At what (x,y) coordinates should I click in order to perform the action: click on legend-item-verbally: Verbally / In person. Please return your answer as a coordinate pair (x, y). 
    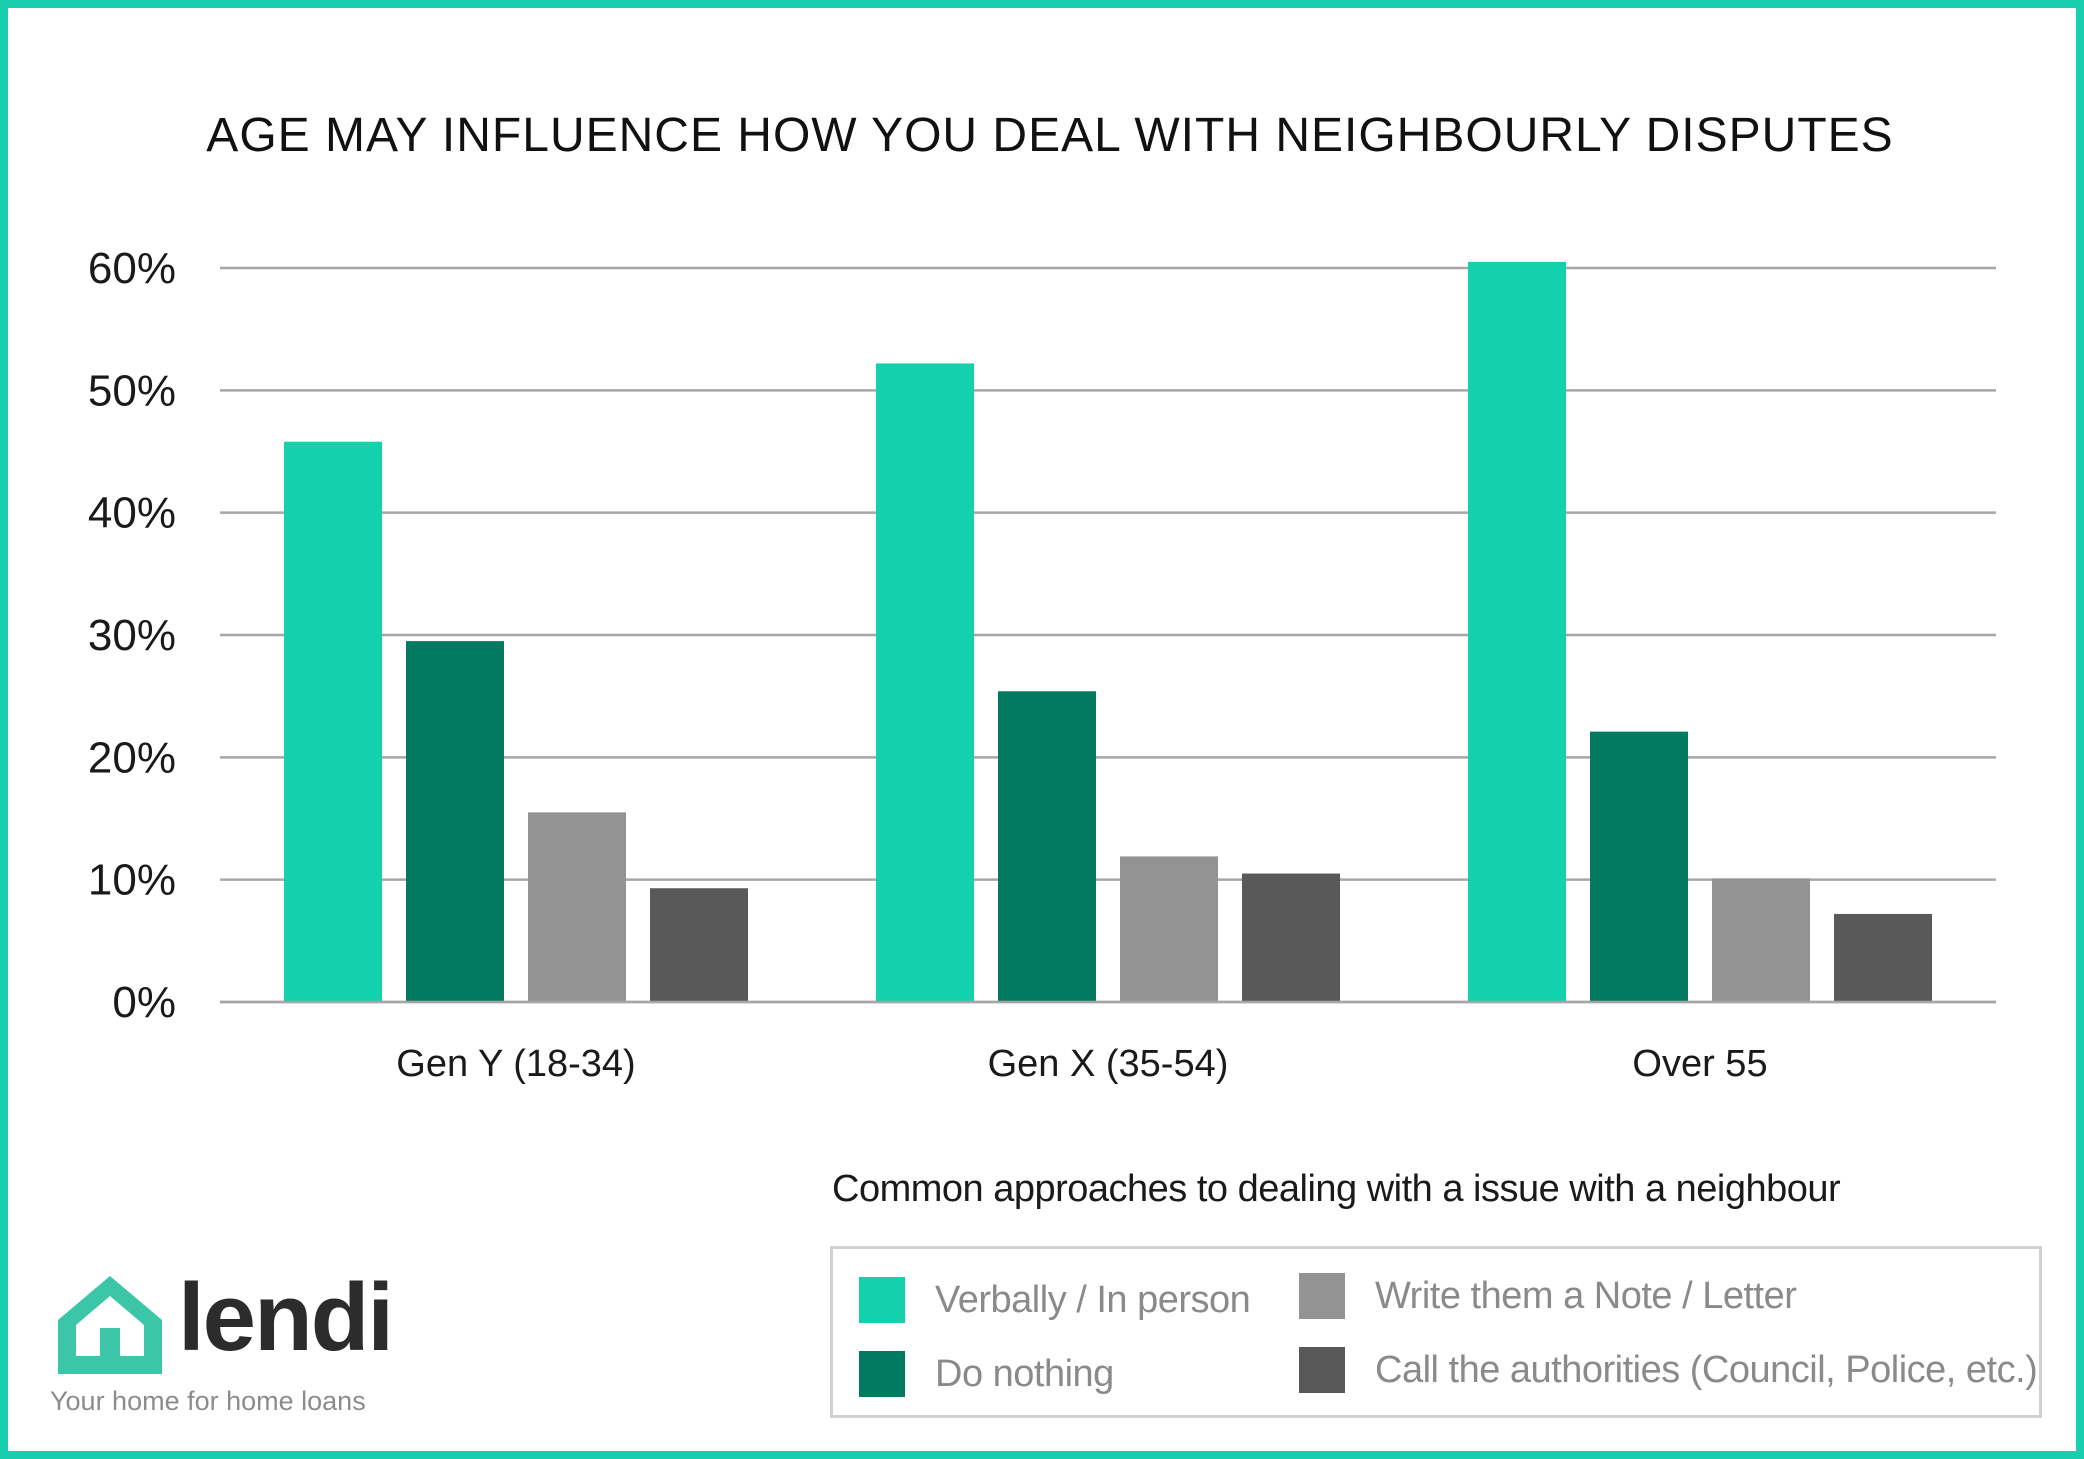
    Looking at the image, I should click on (1055, 1300).